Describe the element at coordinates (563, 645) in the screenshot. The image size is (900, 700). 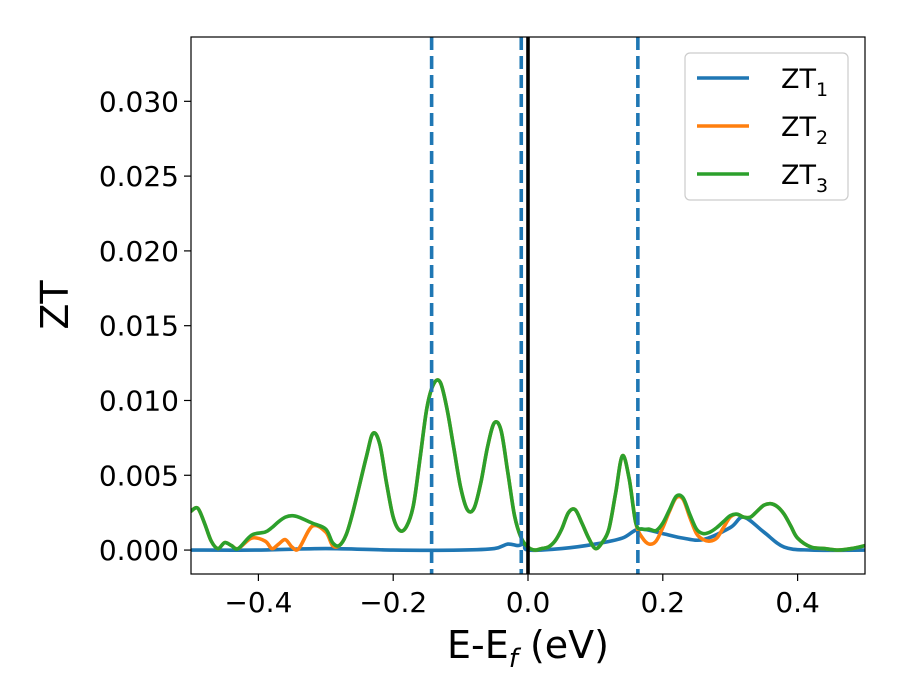
I see `x-axis-label-unit: (eV)` at that location.